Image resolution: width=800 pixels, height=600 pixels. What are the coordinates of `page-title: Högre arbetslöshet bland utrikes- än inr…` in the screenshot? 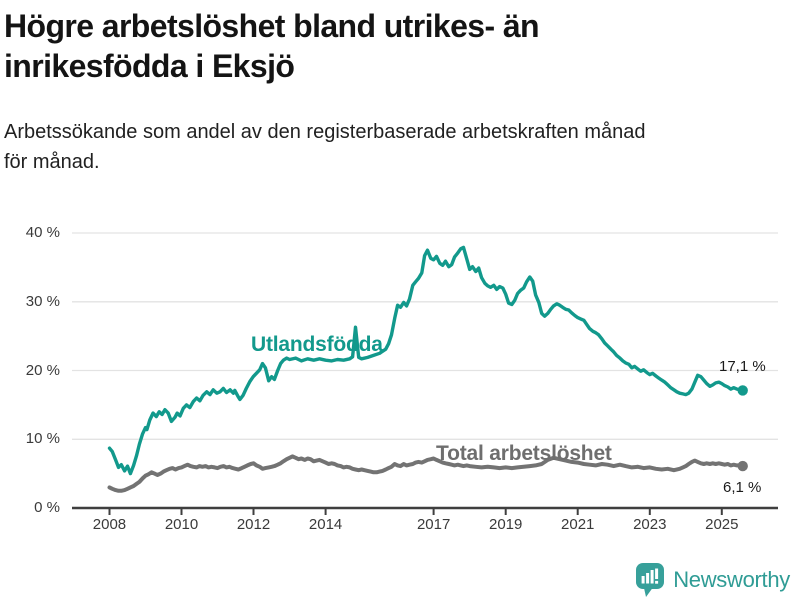 It's located at (364, 46).